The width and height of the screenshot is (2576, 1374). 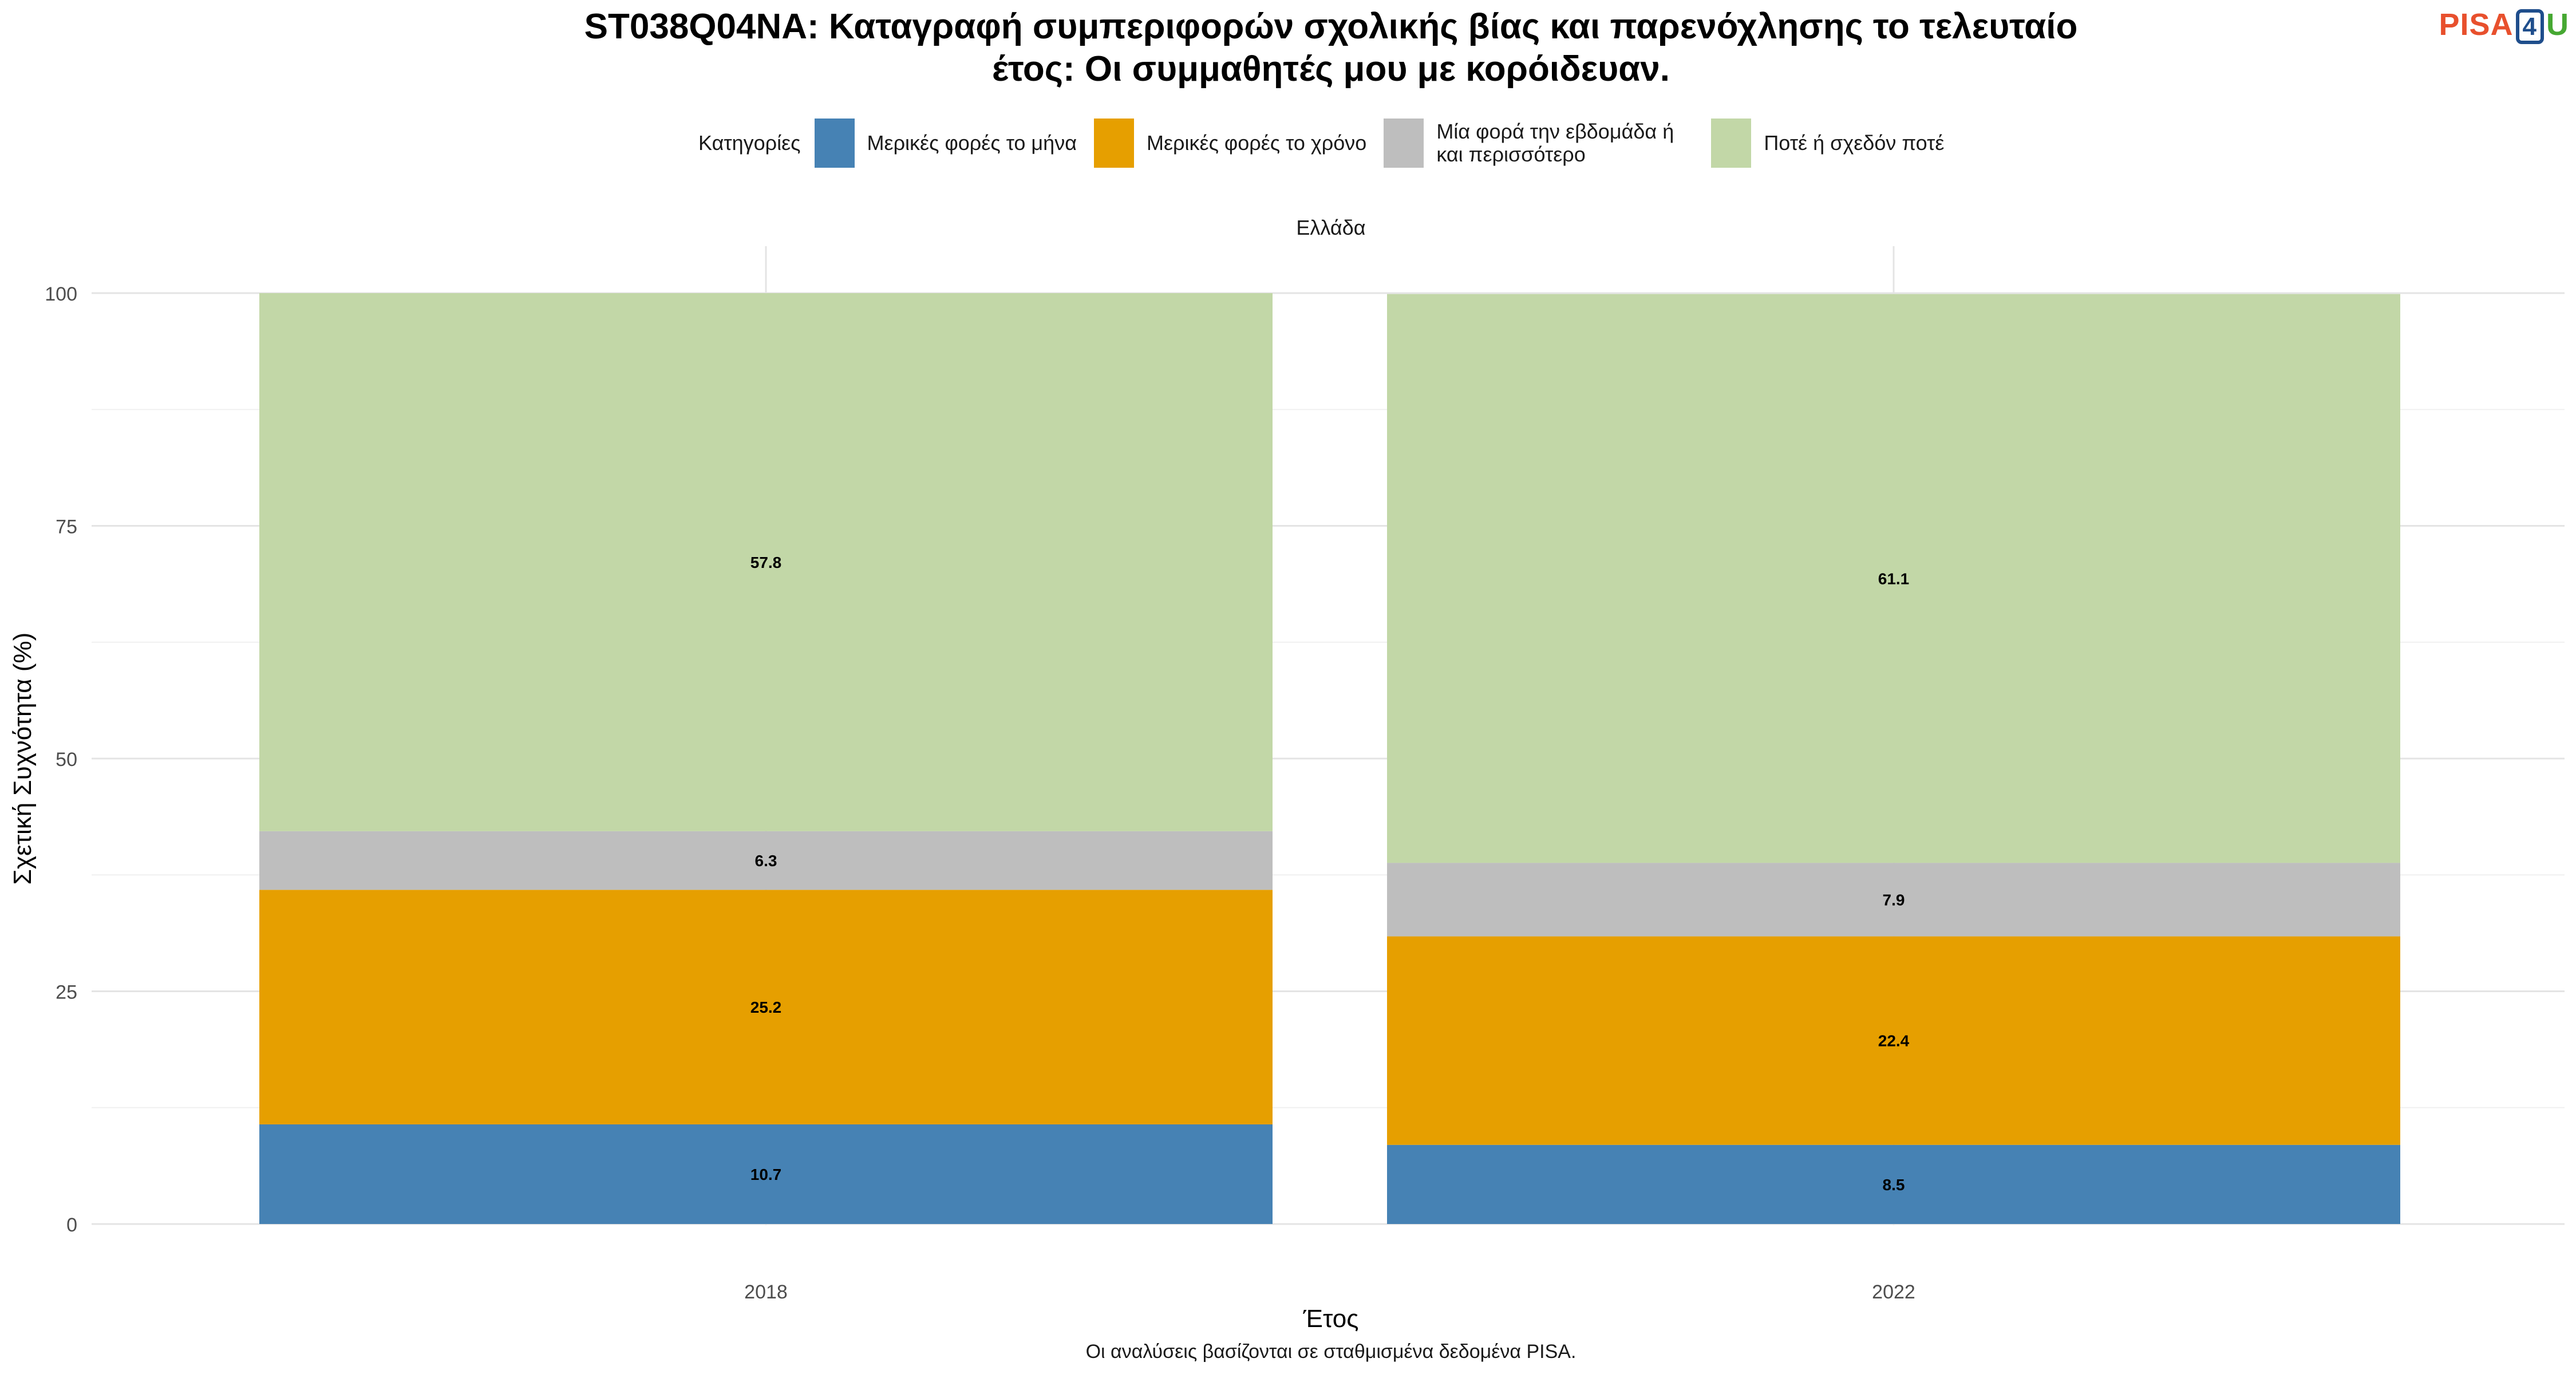 I want to click on legend-swatch-yearly, so click(x=1114, y=144).